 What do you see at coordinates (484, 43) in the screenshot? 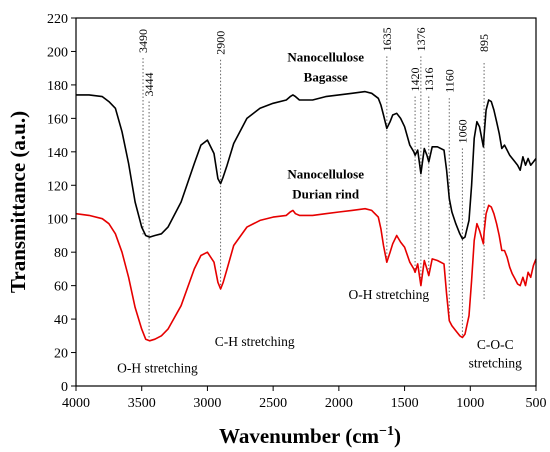
I see `peak-label-895: 895` at bounding box center [484, 43].